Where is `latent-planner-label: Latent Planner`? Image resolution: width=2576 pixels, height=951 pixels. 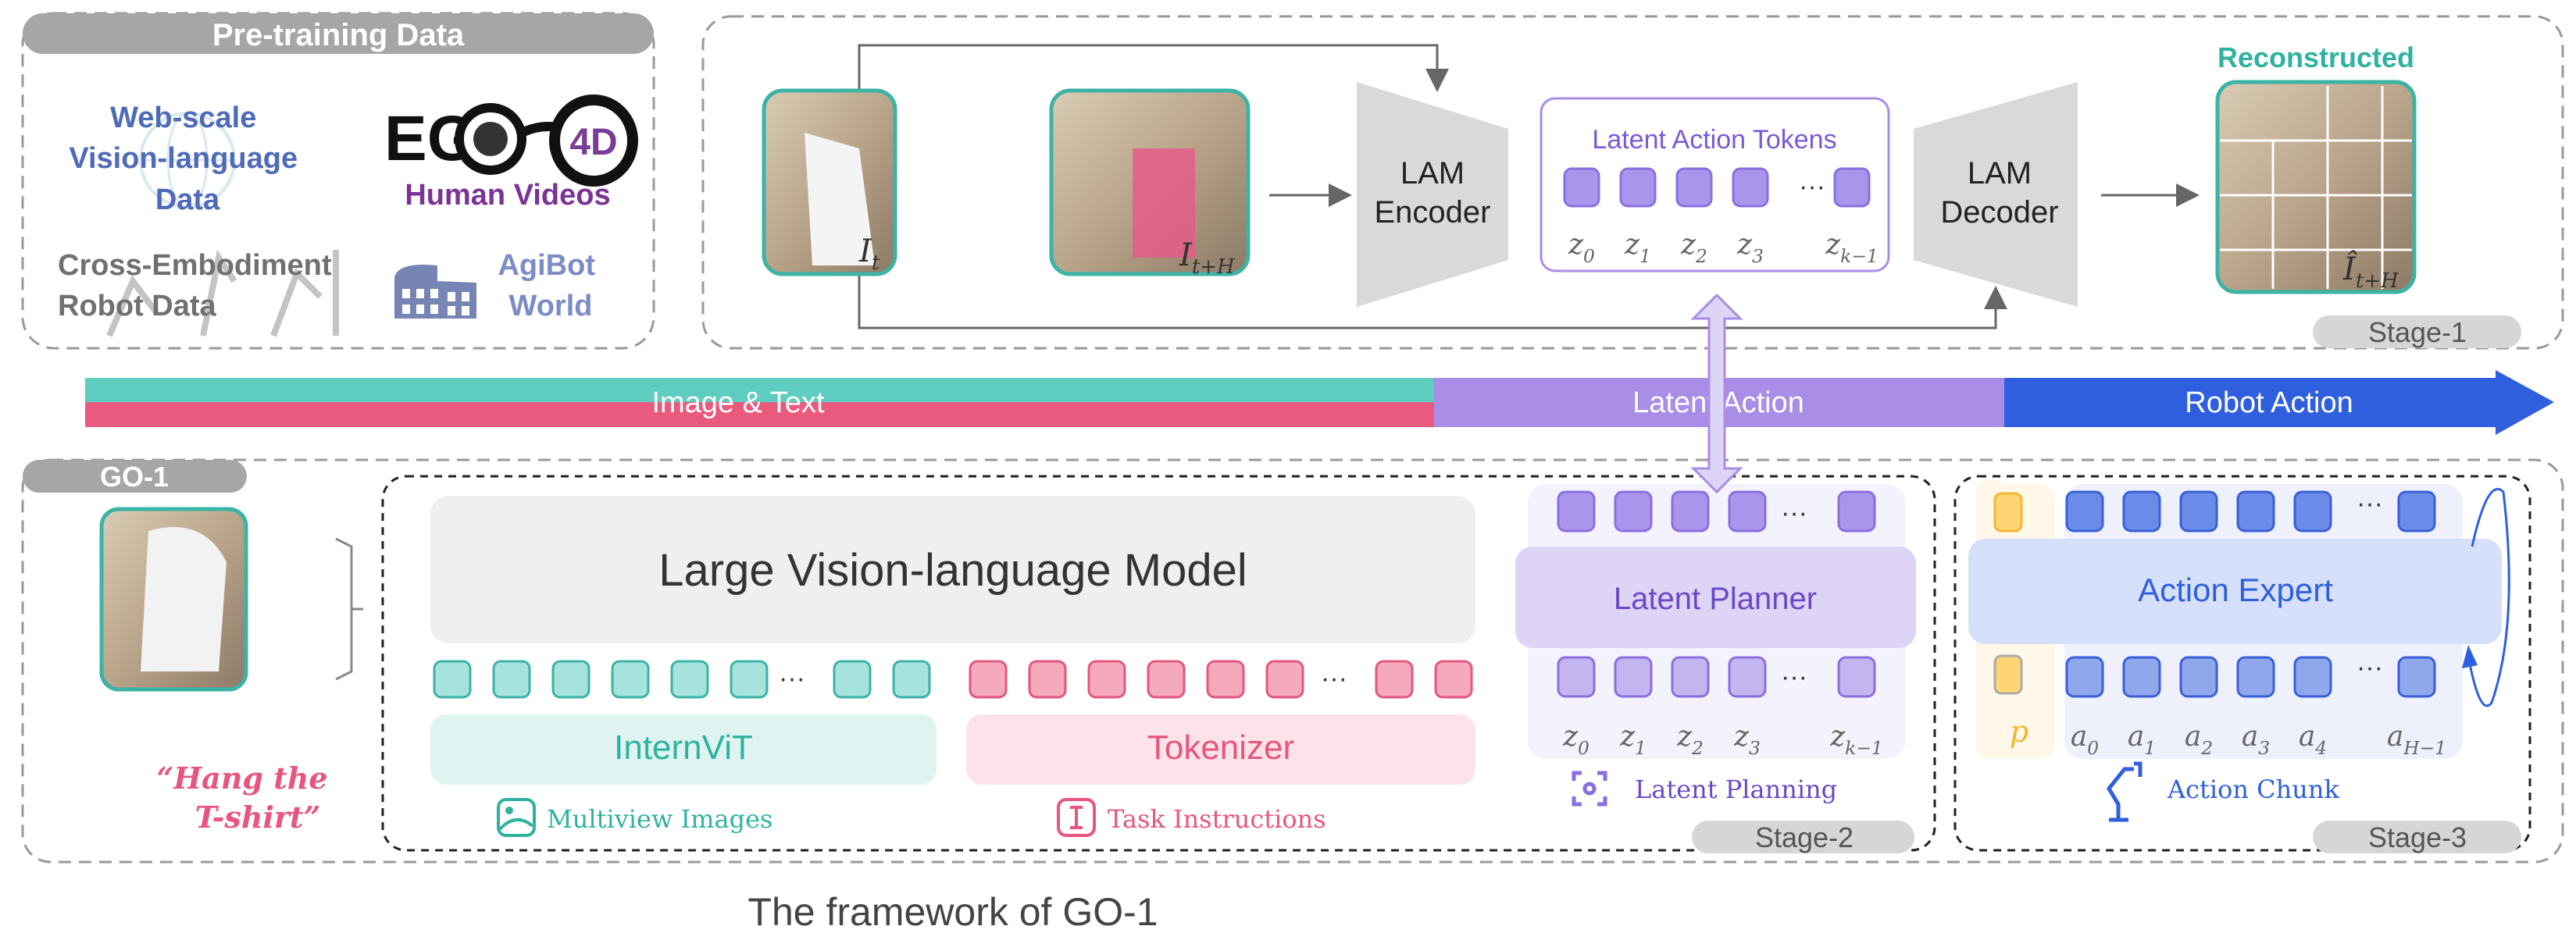
latent-planner-label: Latent Planner is located at coordinates (1715, 599).